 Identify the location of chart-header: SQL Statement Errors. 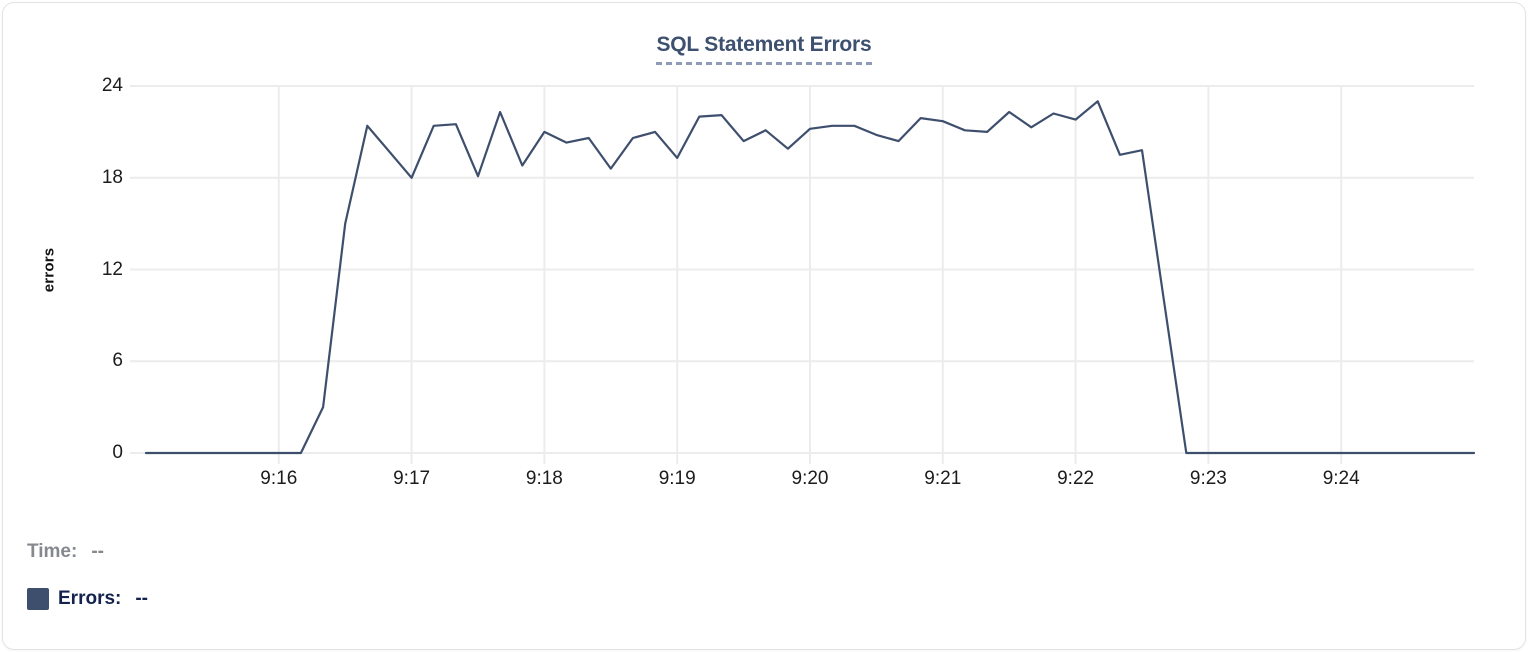
(764, 49).